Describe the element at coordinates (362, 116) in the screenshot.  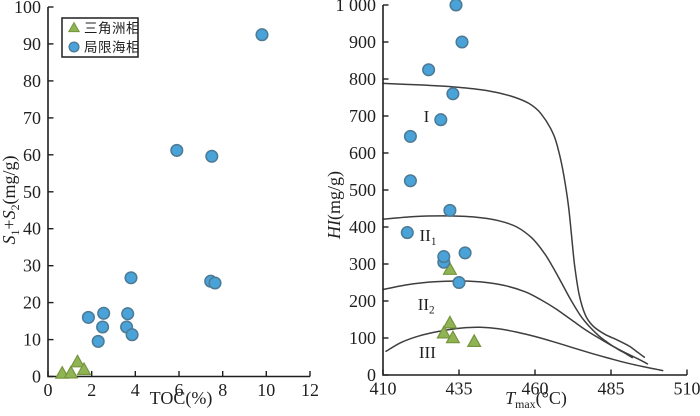
I see `y-tick-label: 700` at that location.